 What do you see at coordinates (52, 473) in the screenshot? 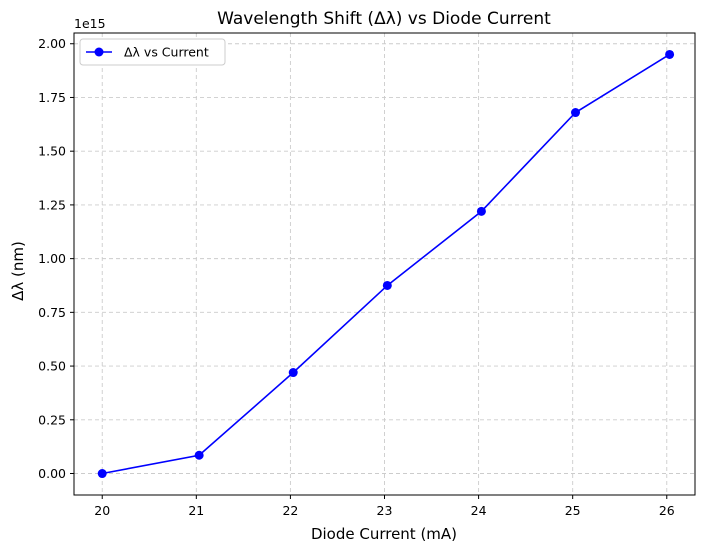
I see `y-tick-label: 0.00` at bounding box center [52, 473].